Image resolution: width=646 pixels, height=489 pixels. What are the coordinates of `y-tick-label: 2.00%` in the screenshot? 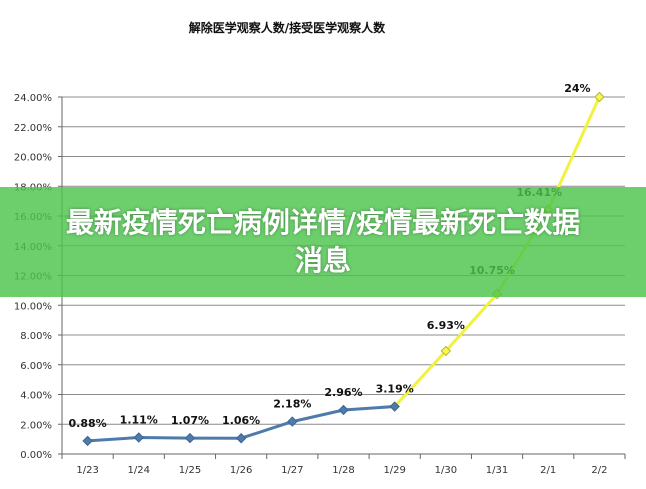 It's located at (36, 425).